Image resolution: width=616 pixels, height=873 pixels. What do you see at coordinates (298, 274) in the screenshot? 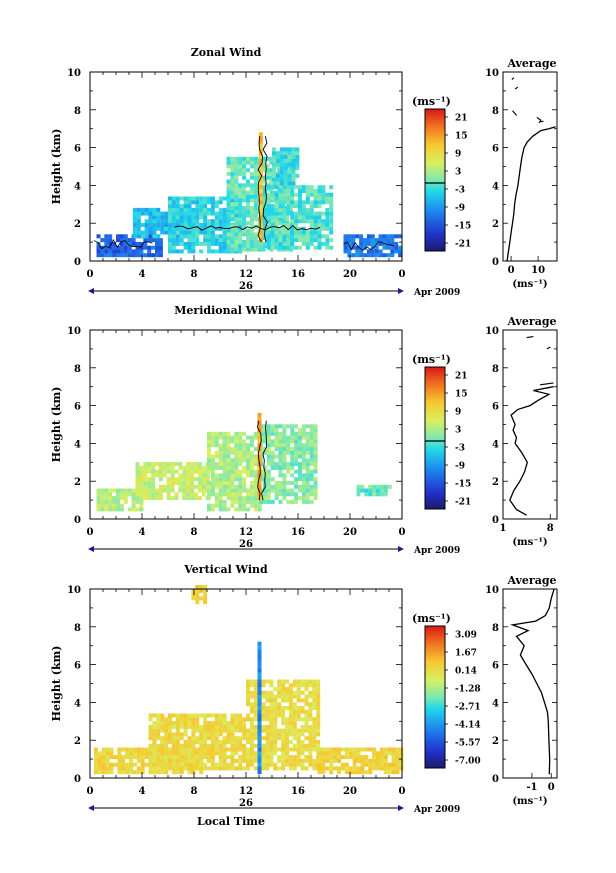
I see `x-tick-label: 16` at bounding box center [298, 274].